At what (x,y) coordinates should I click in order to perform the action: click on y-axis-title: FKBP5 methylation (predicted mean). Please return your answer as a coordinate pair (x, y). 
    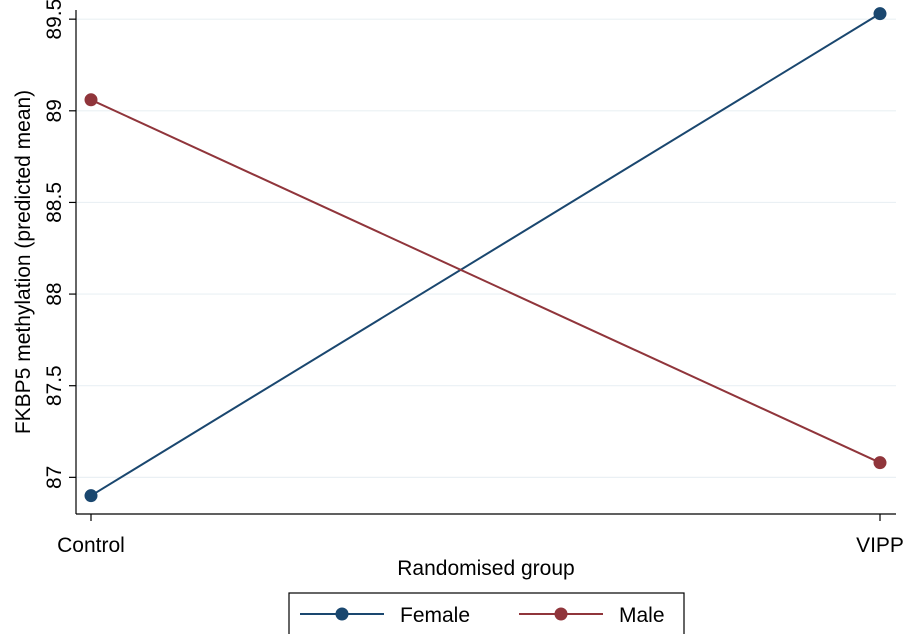
    Looking at the image, I should click on (23, 262).